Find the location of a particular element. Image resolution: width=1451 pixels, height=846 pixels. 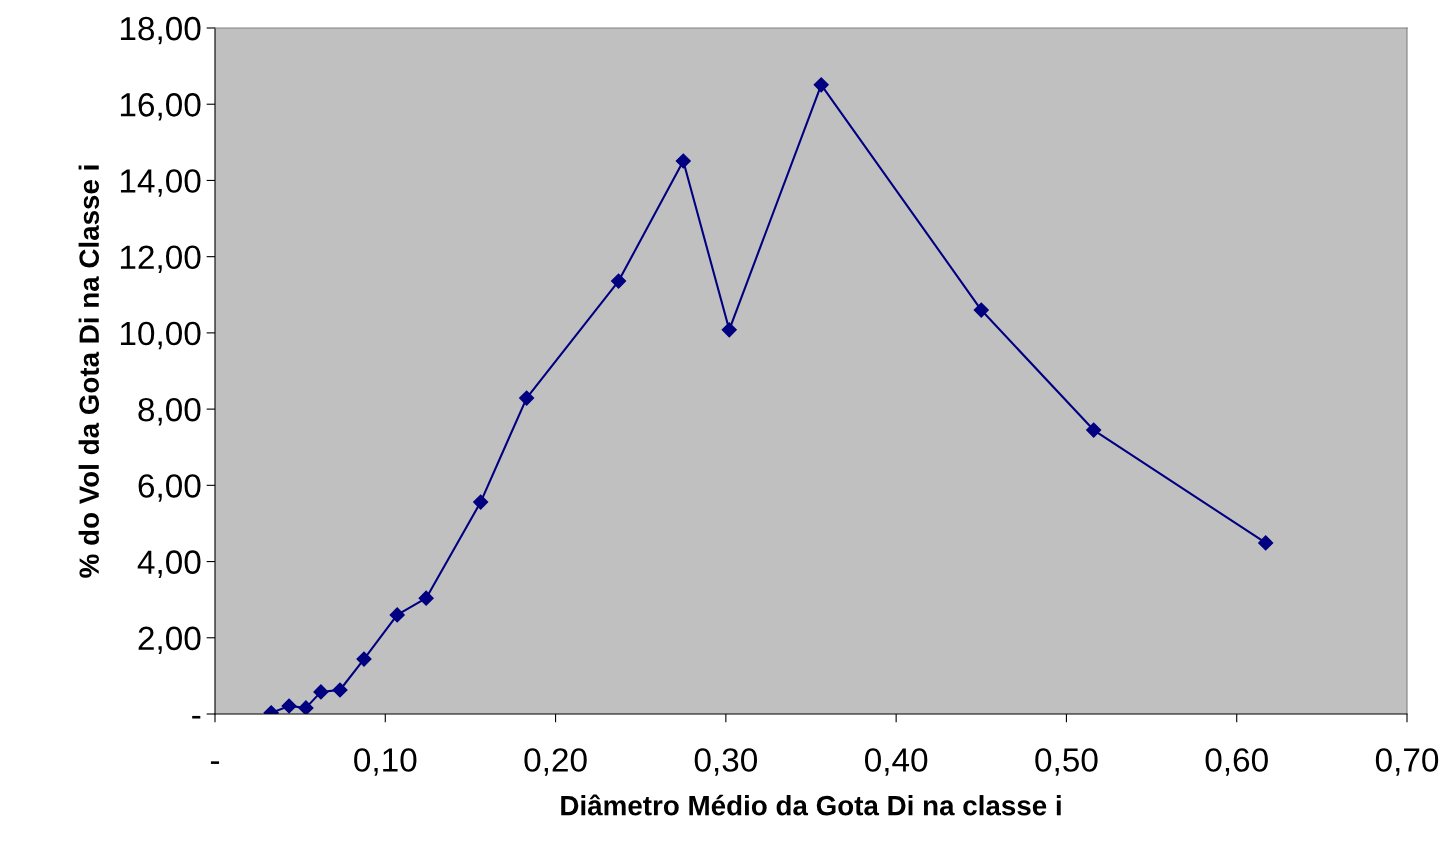

x-tick-label: 0,70 is located at coordinates (1407, 762).